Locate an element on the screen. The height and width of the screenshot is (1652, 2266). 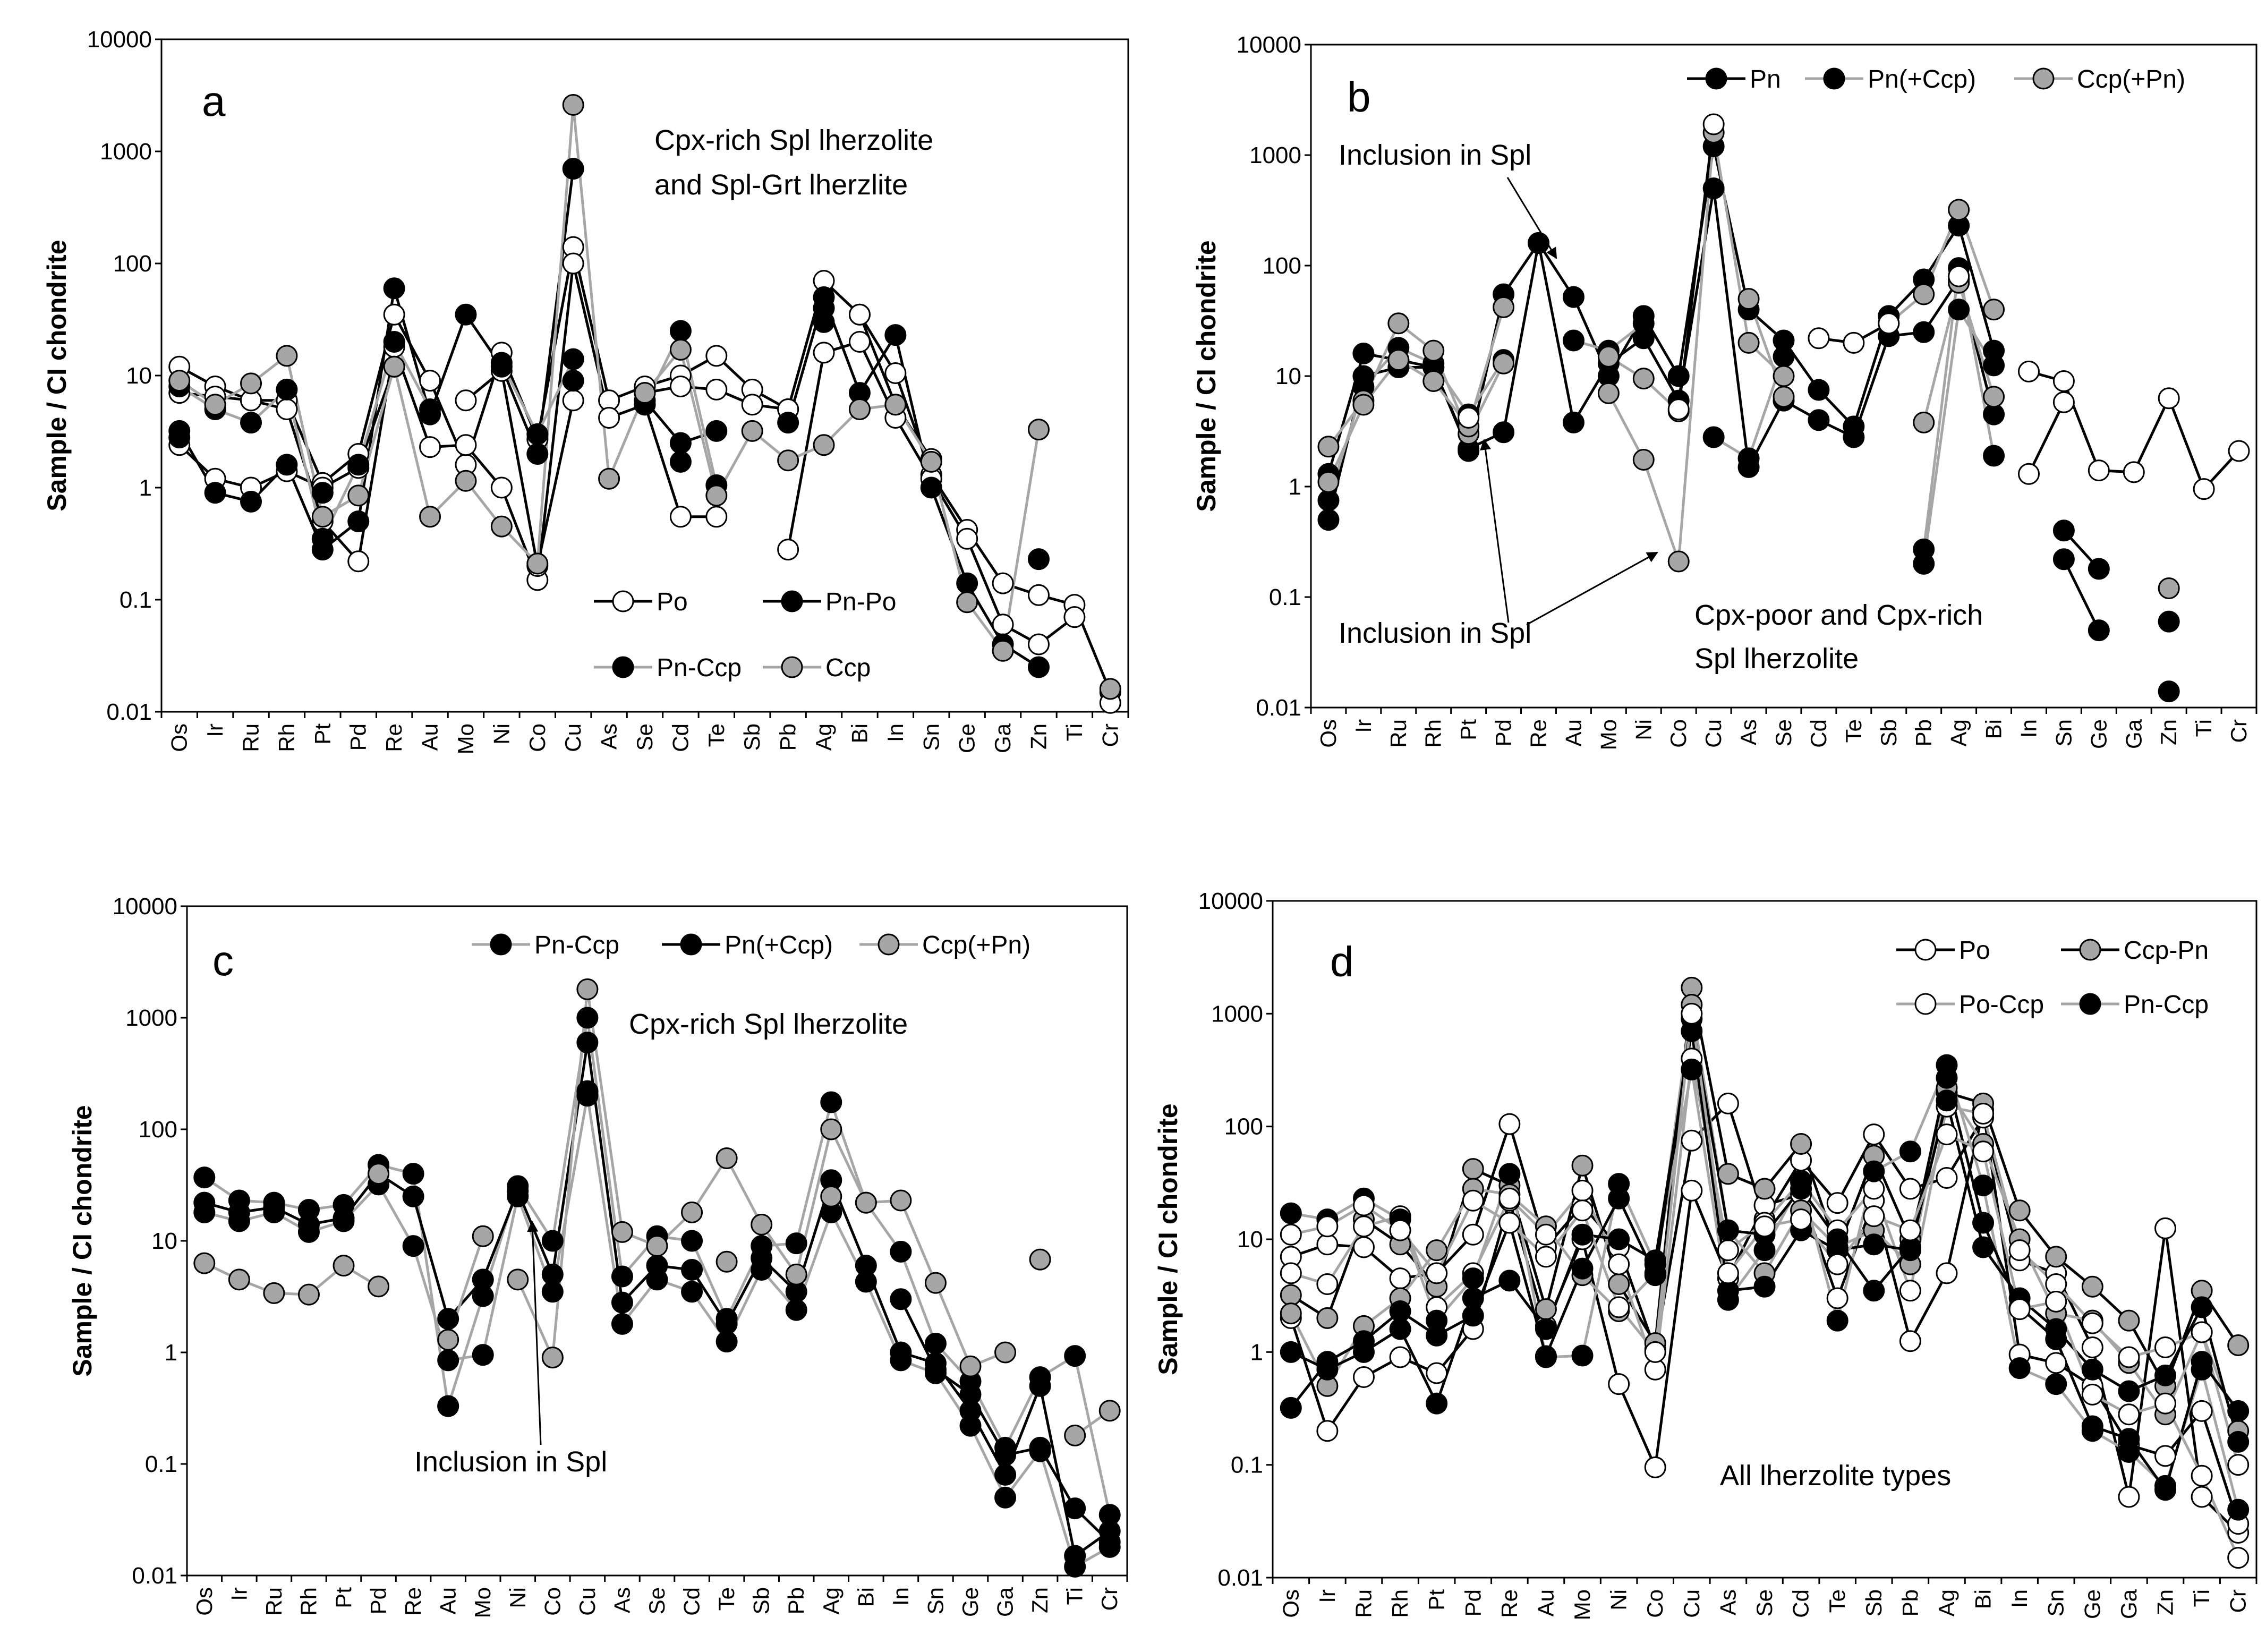
x-tick-label: Se is located at coordinates (645, 737).